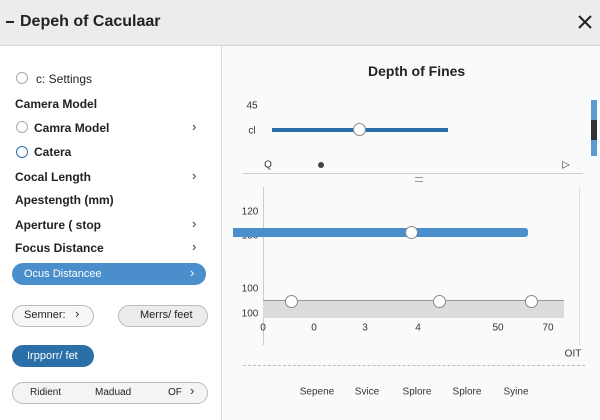 Image resolution: width=600 pixels, height=420 pixels. Describe the element at coordinates (252, 106) in the screenshot. I see `top-label: 45` at that location.